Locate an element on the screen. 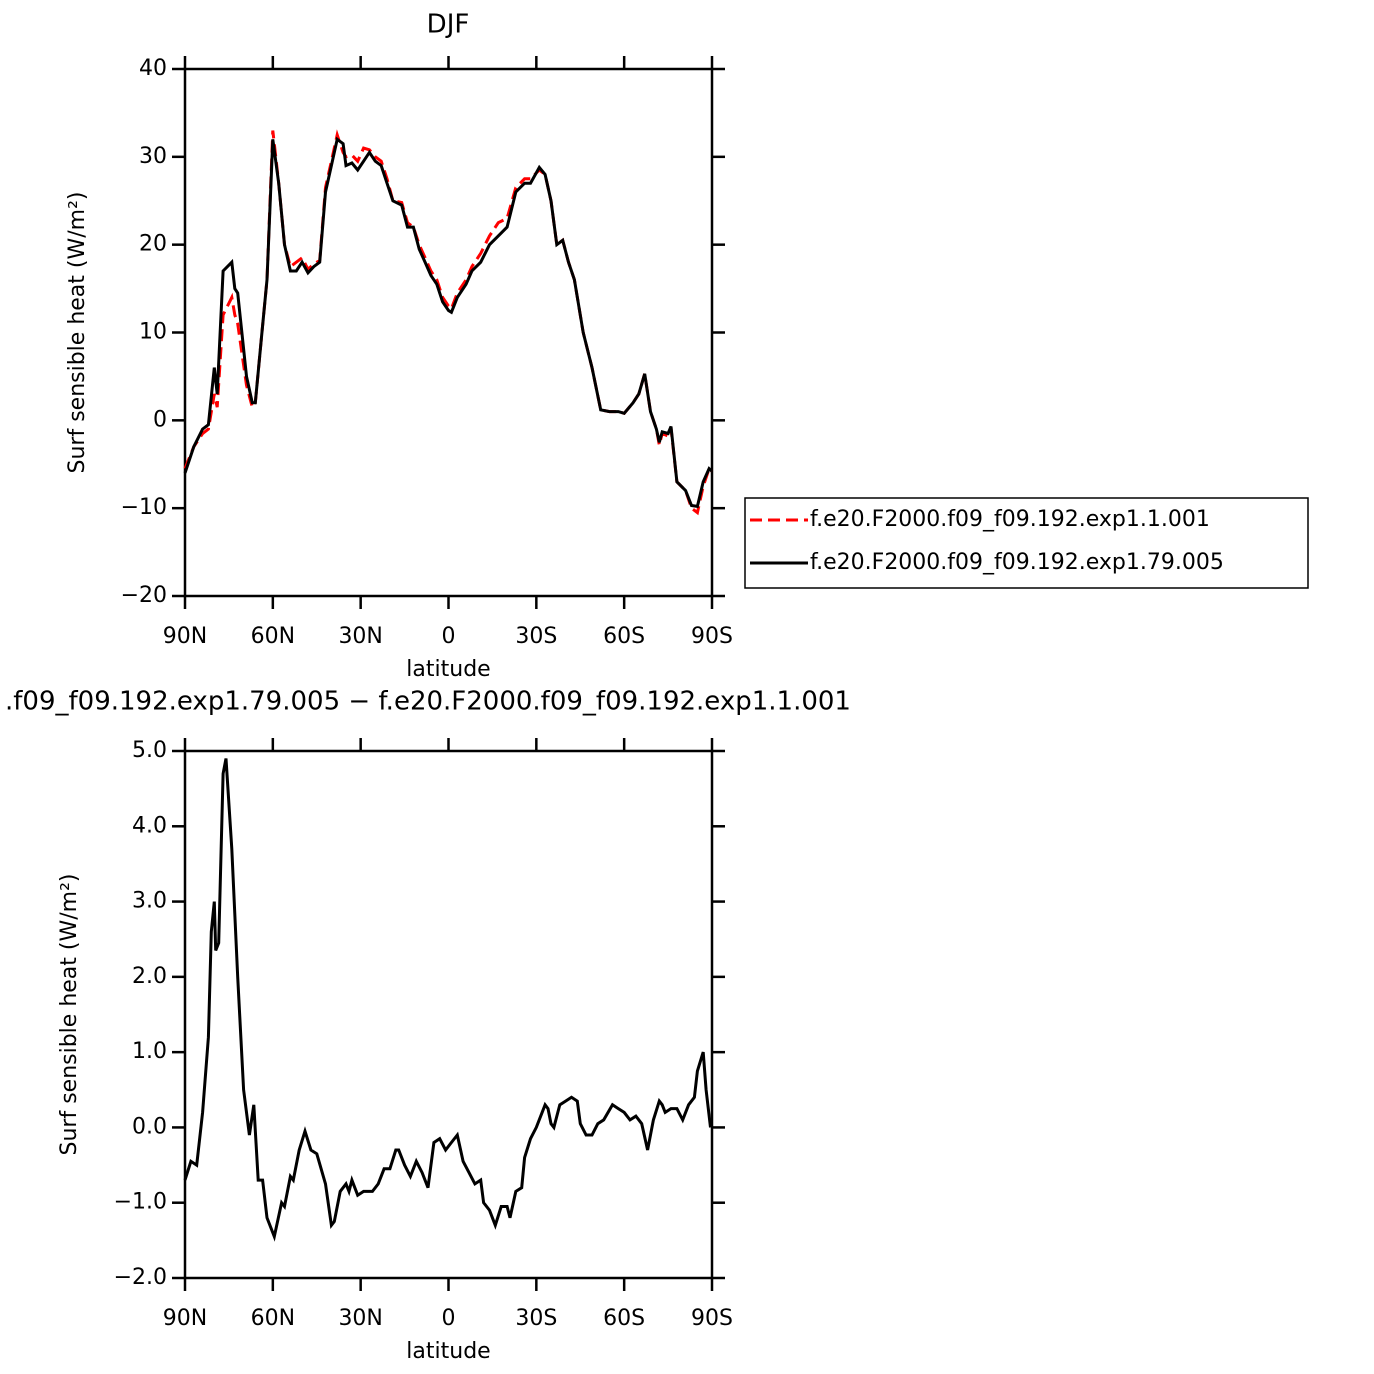 Image resolution: width=1374 pixels, height=1374 pixels. y-tick-label: 1.0 is located at coordinates (149, 1051).